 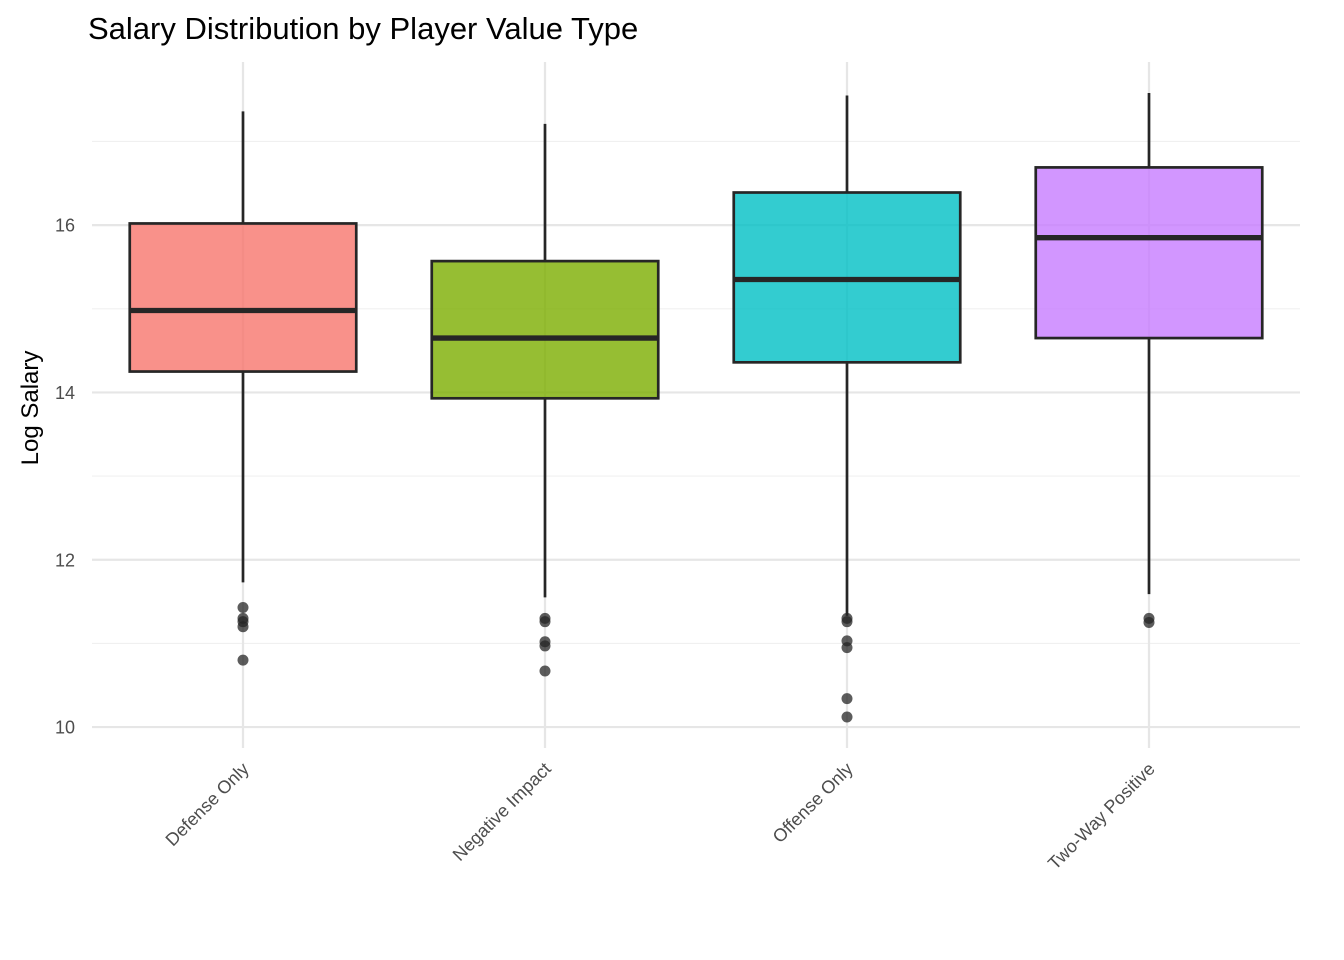 What do you see at coordinates (502, 812) in the screenshot?
I see `x-tick-label: Negative Impact` at bounding box center [502, 812].